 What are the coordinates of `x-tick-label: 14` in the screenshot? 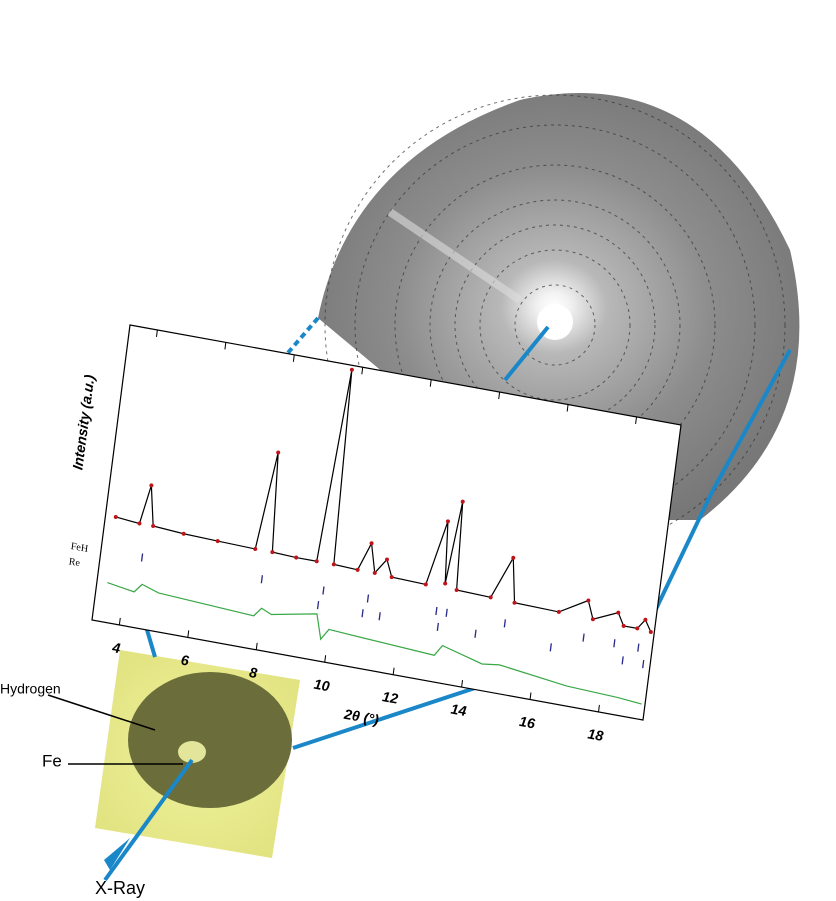 It's located at (459, 711).